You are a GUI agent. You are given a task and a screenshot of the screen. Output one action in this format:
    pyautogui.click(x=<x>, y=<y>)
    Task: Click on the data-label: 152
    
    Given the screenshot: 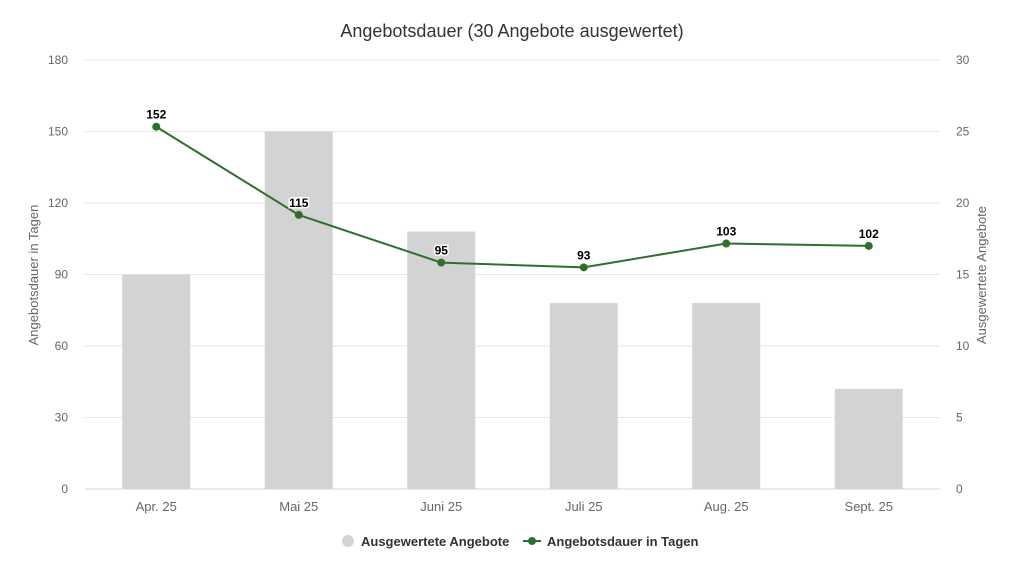 What is the action you would take?
    pyautogui.click(x=156, y=115)
    